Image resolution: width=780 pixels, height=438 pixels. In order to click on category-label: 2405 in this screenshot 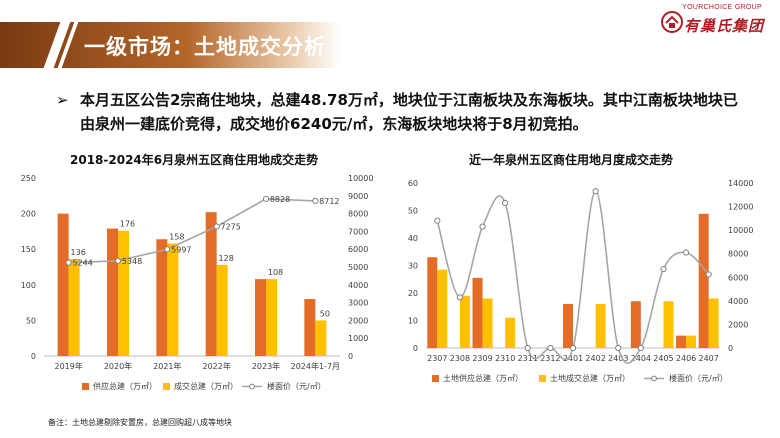, I will do `click(663, 358)`.